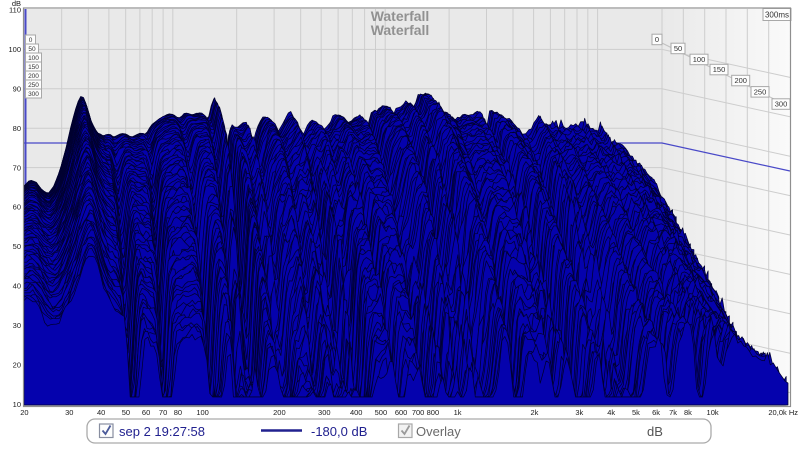 The image size is (800, 450). What do you see at coordinates (381, 412) in the screenshot?
I see `svg-text: 500` at bounding box center [381, 412].